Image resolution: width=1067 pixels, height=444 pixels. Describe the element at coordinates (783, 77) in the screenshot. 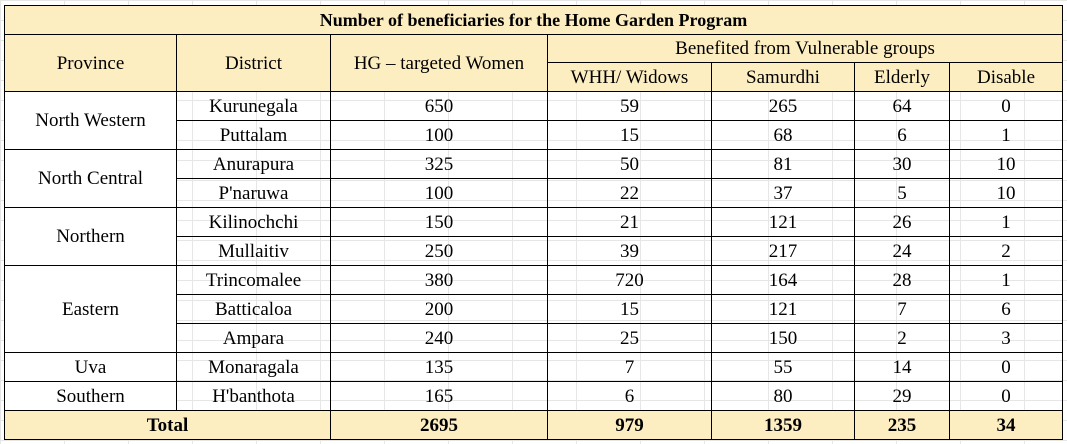

I see `header-samurdhi: Samurdhi` at that location.